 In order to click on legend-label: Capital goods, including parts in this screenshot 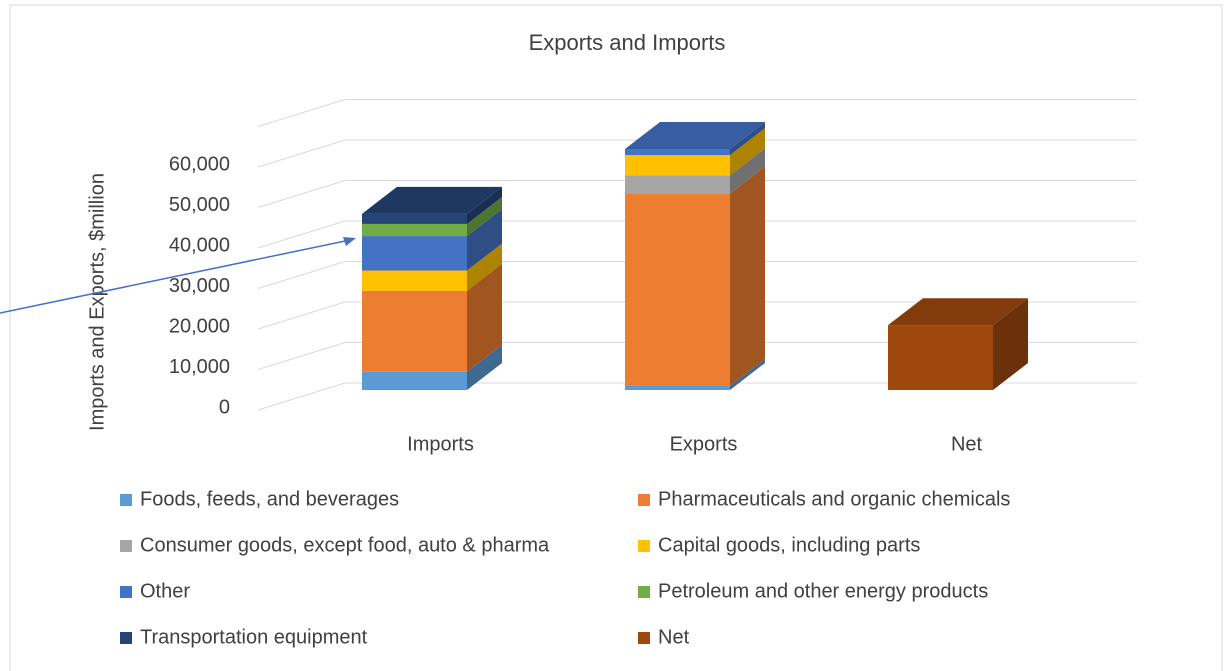, I will do `click(789, 545)`.